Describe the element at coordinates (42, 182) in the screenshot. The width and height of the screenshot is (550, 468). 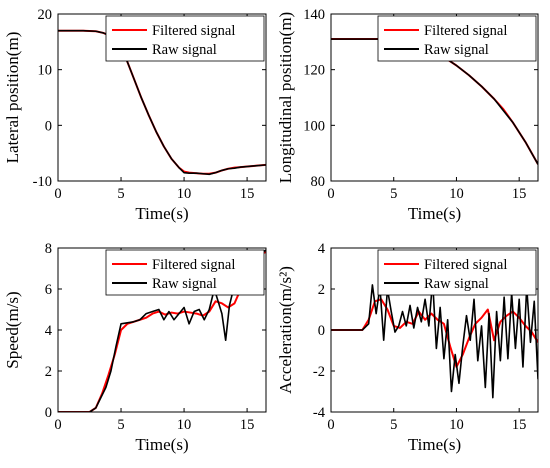
I see `y-tick-label: -10` at that location.